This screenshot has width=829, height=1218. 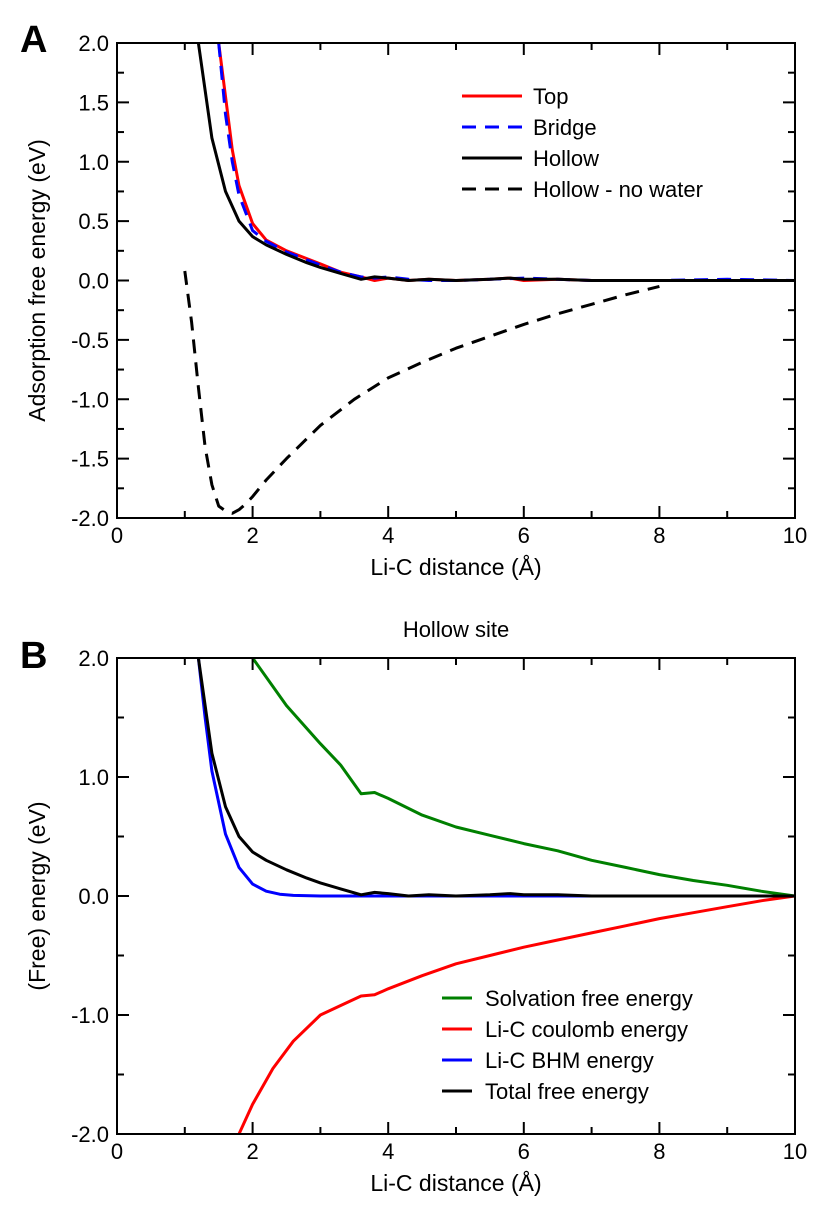 What do you see at coordinates (582, 143) in the screenshot?
I see `legend: Top Bridge Hollow Hollow - no water` at bounding box center [582, 143].